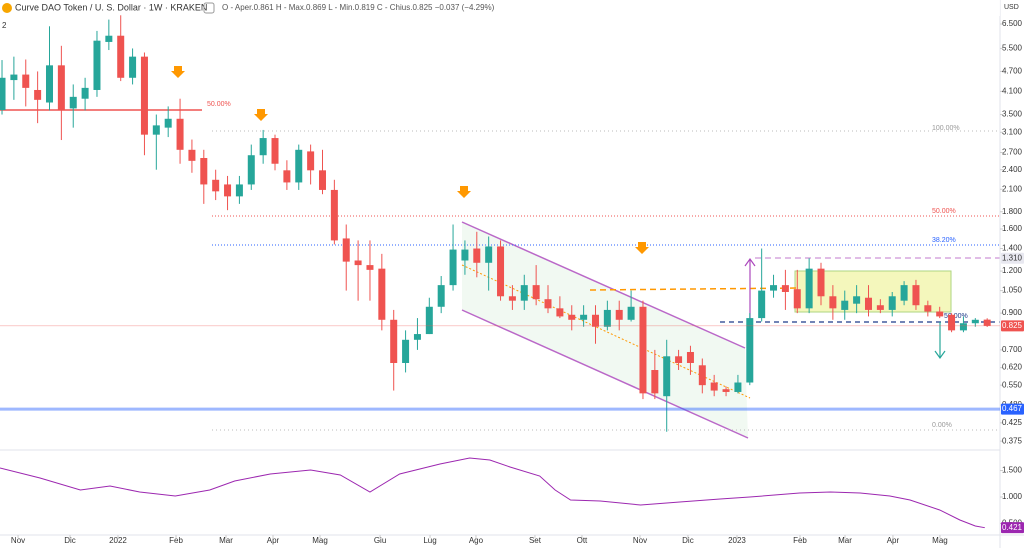 The image size is (1024, 548). What do you see at coordinates (605, 374) in the screenshot?
I see `channel-lower` at bounding box center [605, 374].